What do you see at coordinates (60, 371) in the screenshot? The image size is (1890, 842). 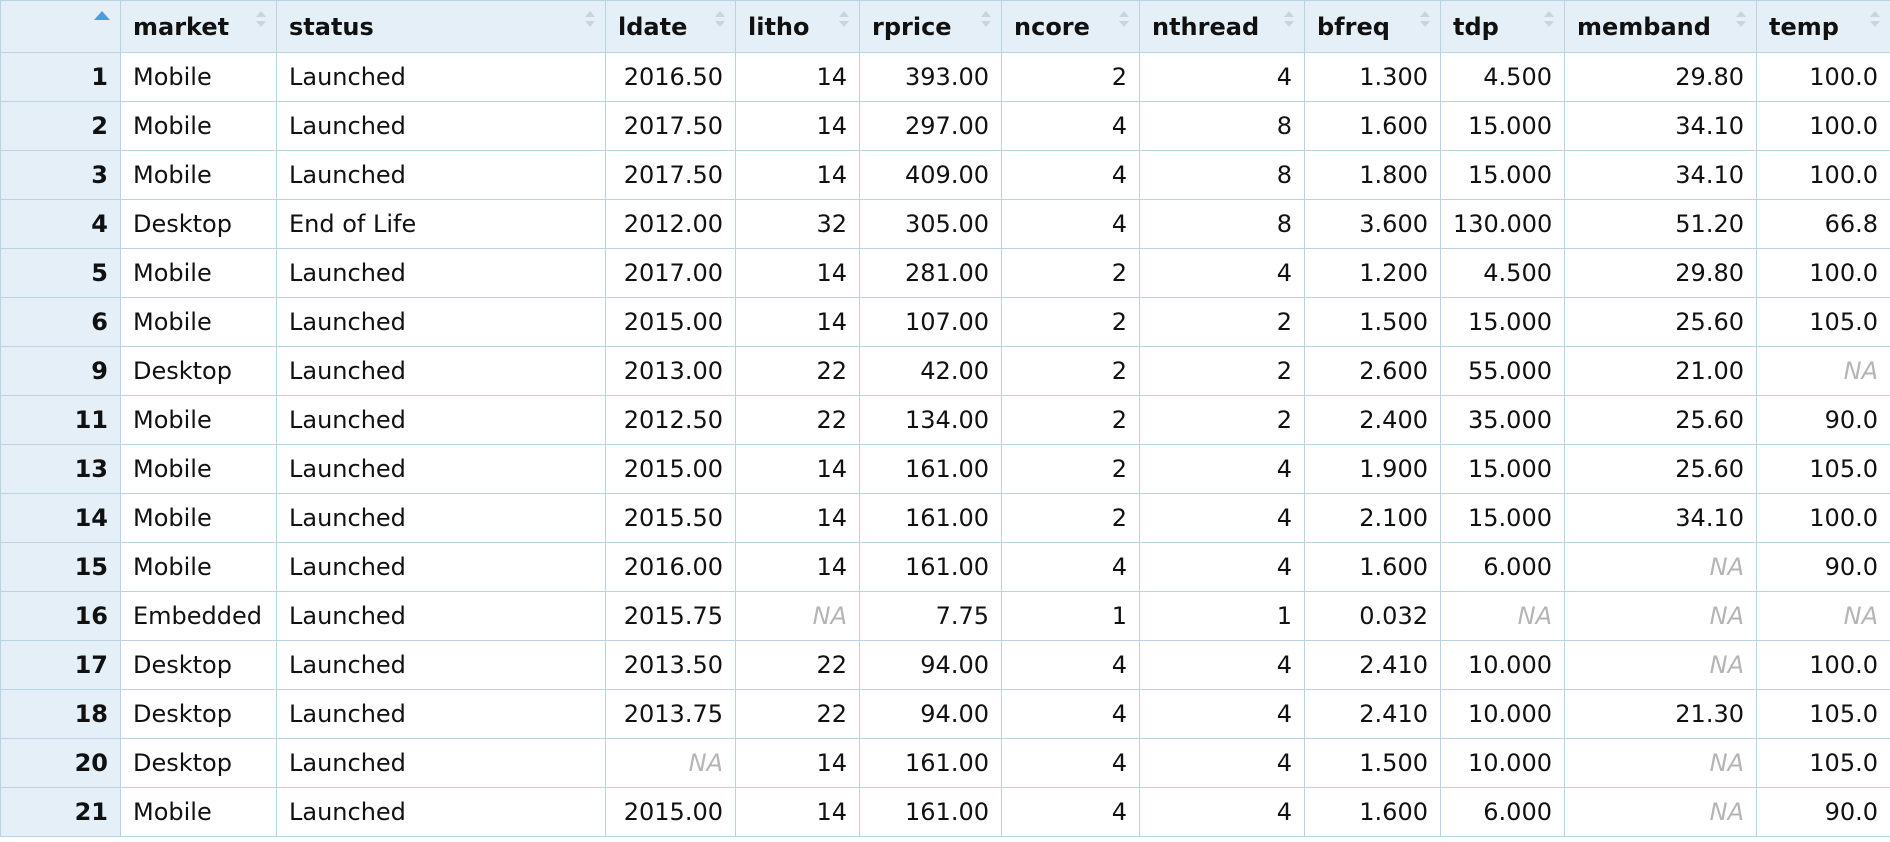 I see `row-number: 9` at bounding box center [60, 371].